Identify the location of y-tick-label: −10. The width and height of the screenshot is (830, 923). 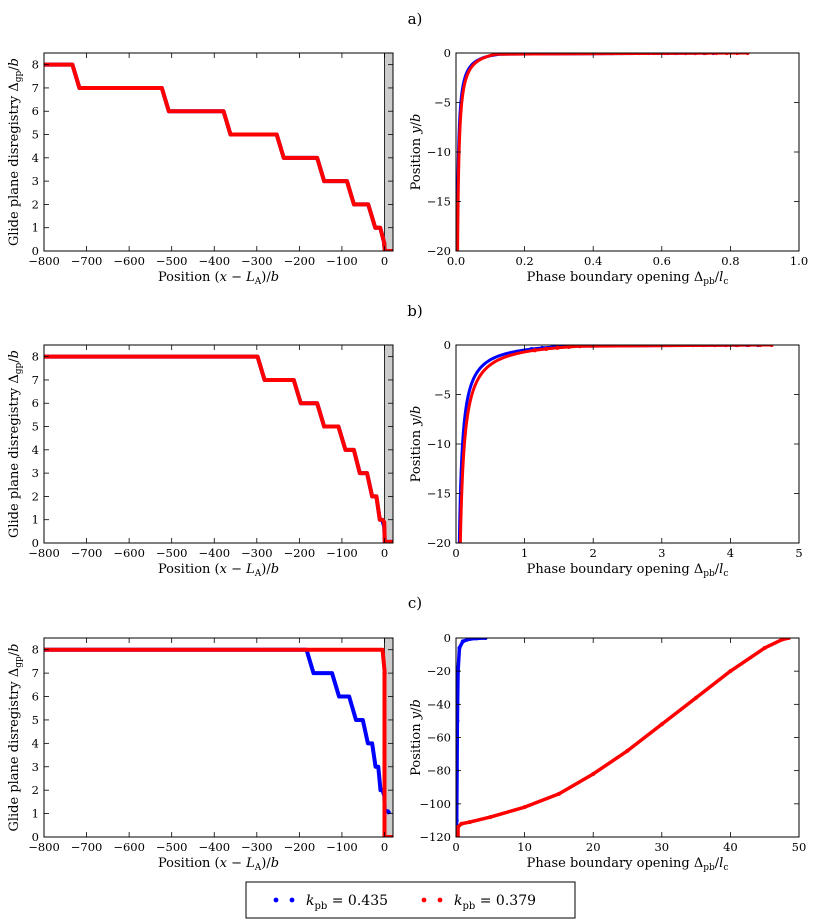
(439, 444).